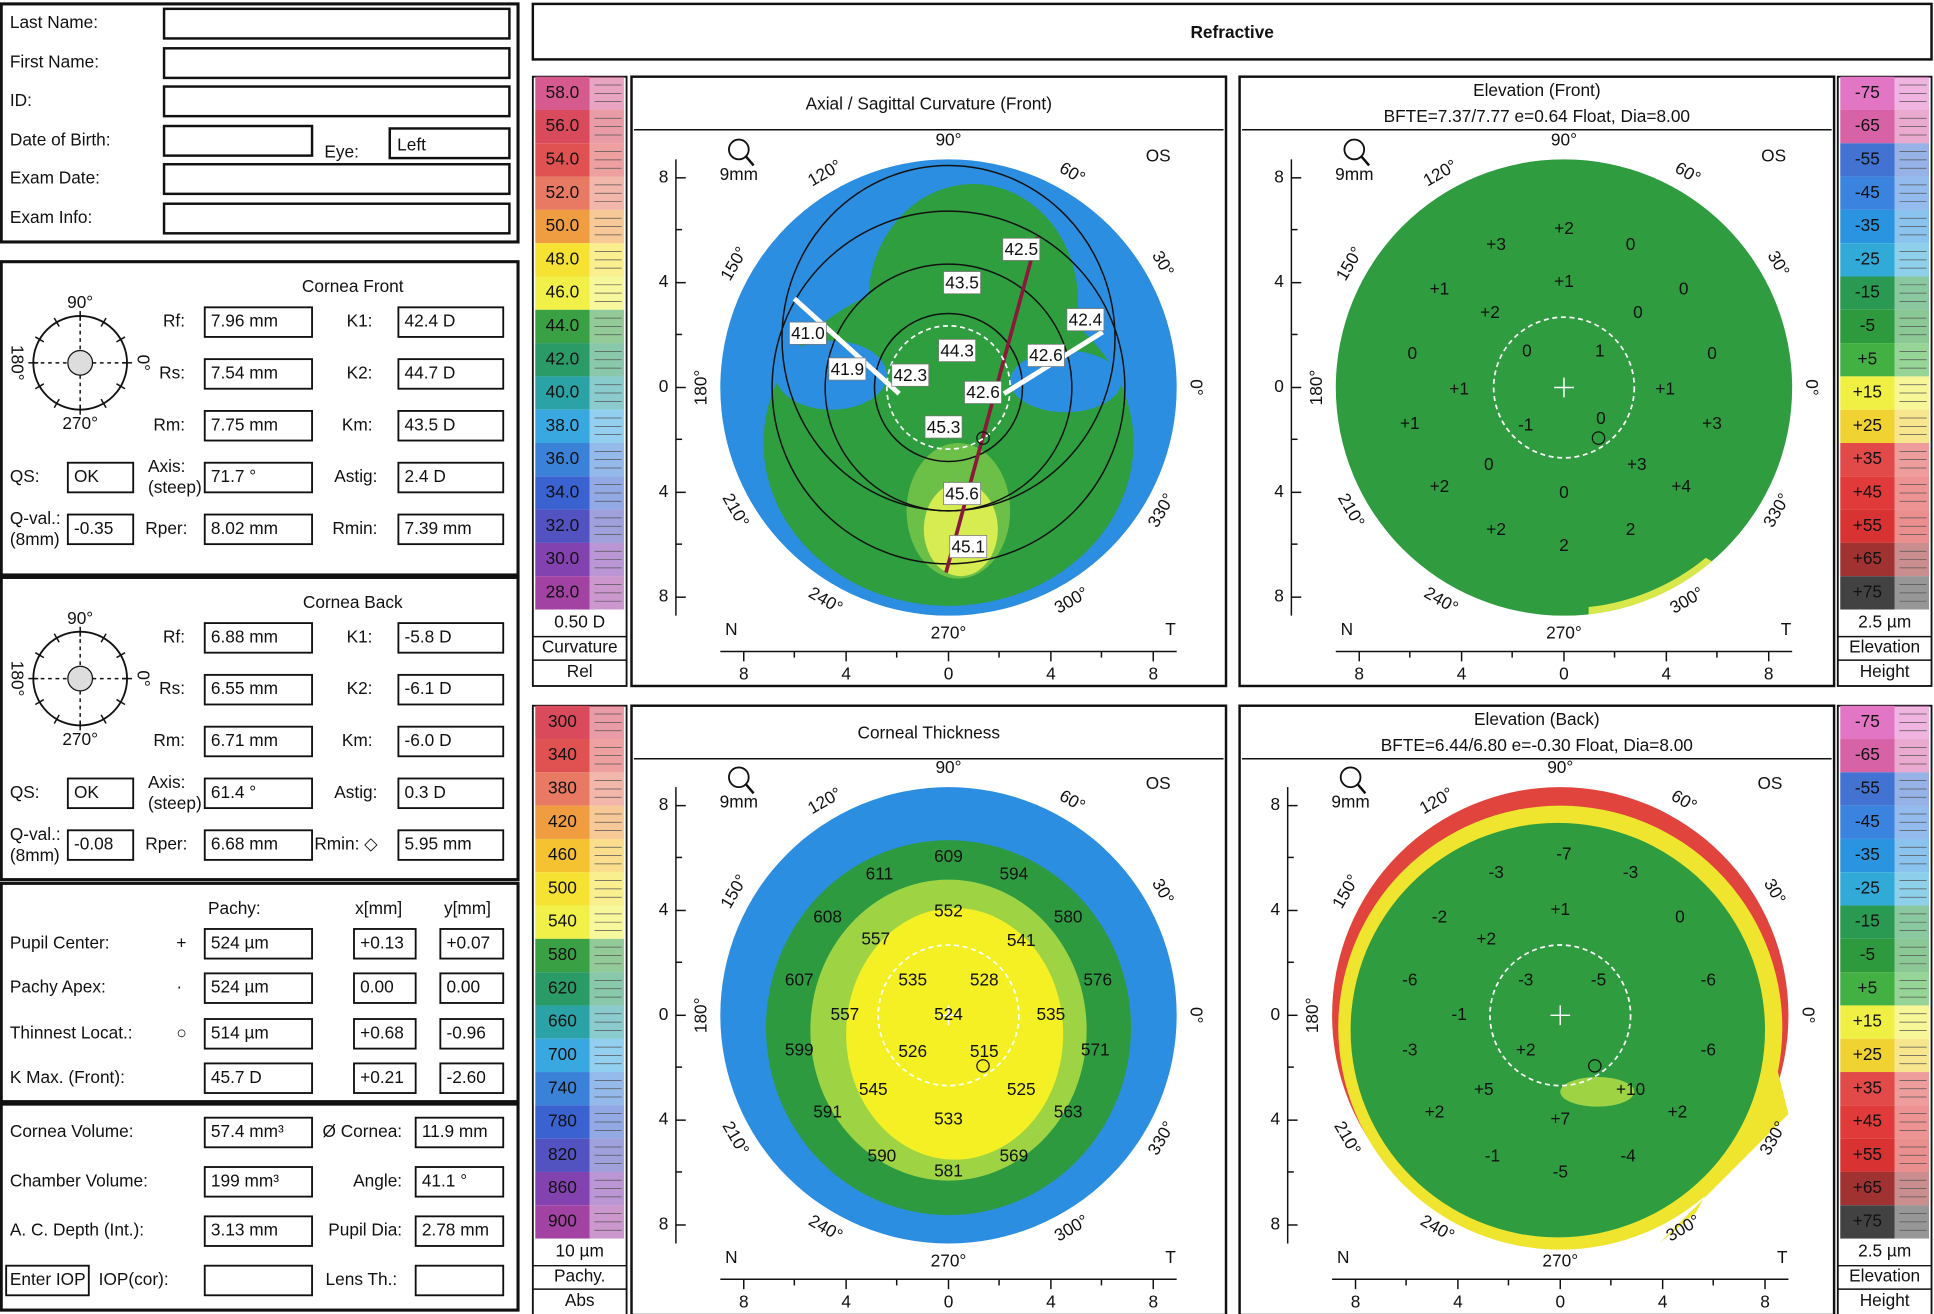  I want to click on map-yellow-wedge, so click(1723, 1154).